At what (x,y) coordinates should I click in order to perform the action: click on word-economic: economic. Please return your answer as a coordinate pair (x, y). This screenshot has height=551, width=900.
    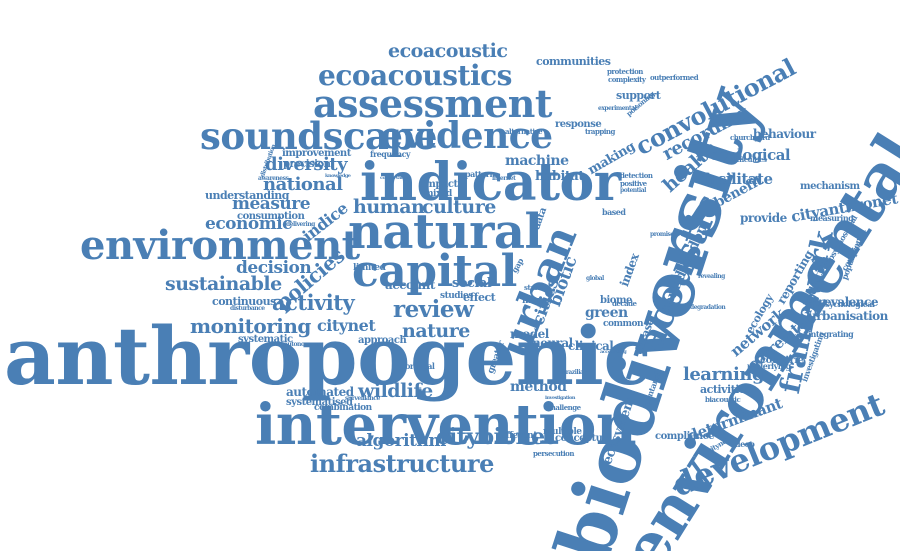
    Looking at the image, I should click on (249, 224).